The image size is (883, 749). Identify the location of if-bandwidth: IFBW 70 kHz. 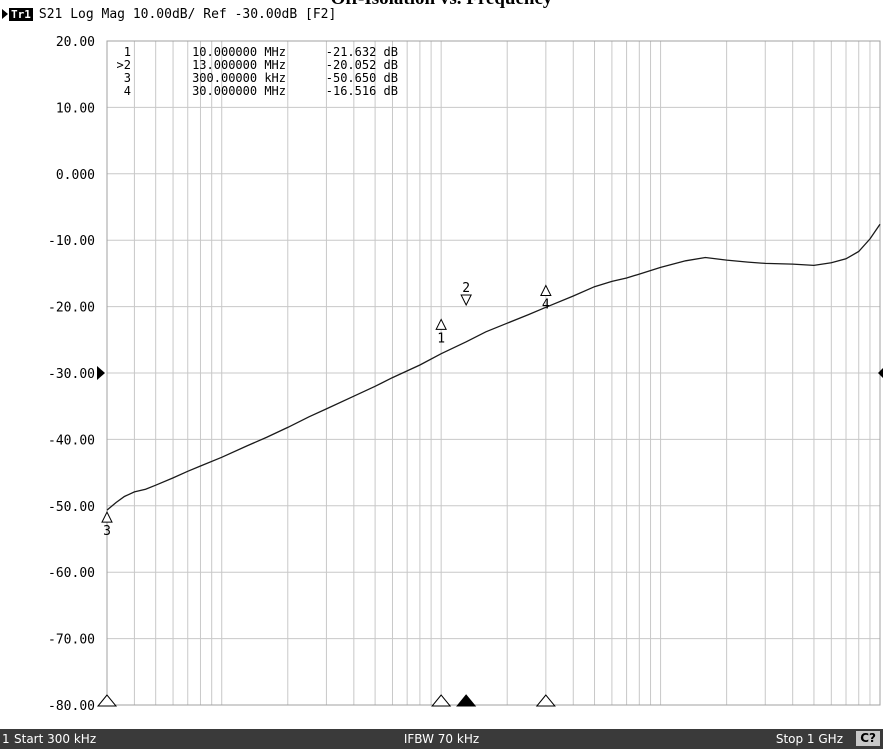
(441, 739).